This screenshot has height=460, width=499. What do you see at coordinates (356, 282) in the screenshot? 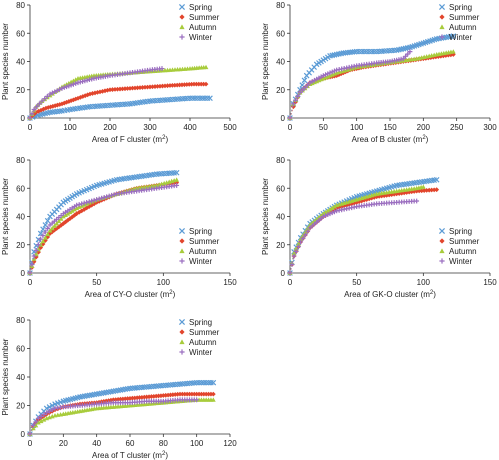
I see `x-tick-label: 50` at bounding box center [356, 282].